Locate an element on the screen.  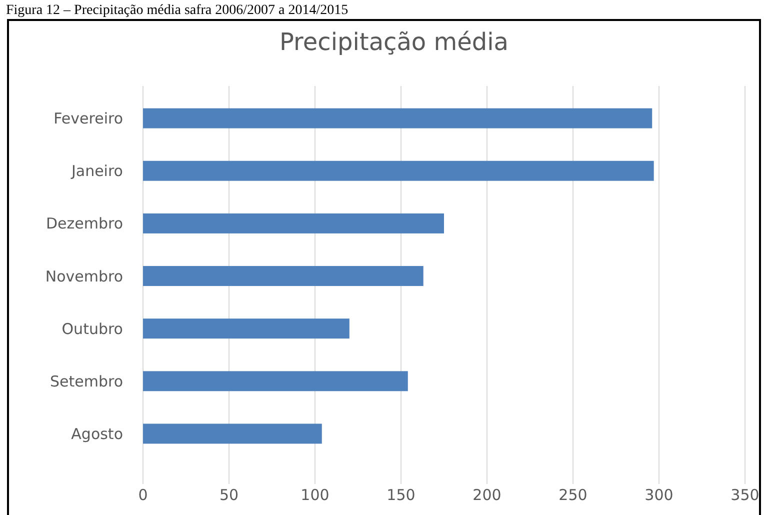
x-tick-label: 50 is located at coordinates (229, 495).